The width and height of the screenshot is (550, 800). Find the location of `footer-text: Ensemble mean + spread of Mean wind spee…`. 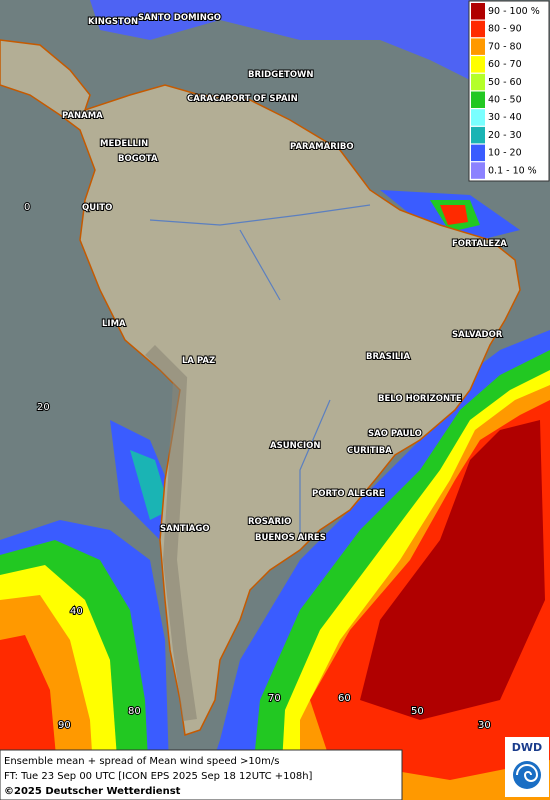

footer-text: Ensemble mean + spread of Mean wind spee… is located at coordinates (141, 761).